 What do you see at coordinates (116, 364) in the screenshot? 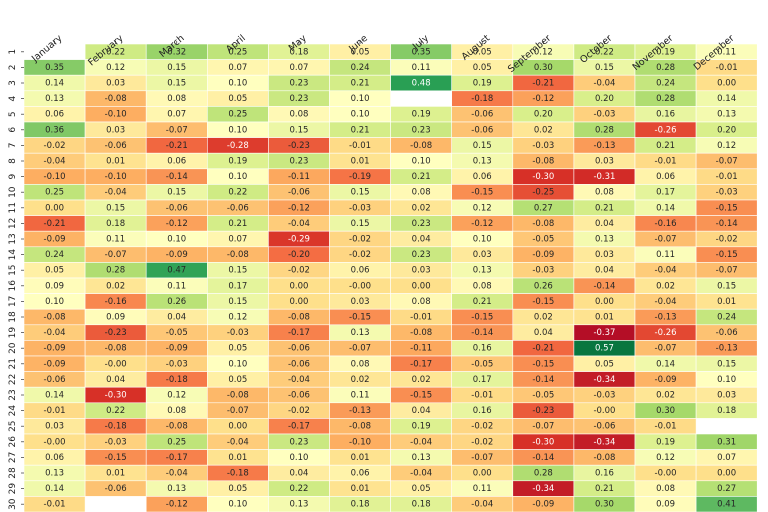
I see `cell-value-label: -0.00` at bounding box center [116, 364].